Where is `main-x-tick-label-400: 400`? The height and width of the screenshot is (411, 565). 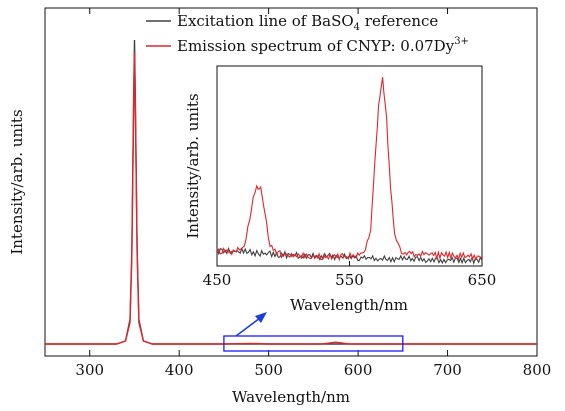
main-x-tick-label-400: 400 is located at coordinates (179, 370).